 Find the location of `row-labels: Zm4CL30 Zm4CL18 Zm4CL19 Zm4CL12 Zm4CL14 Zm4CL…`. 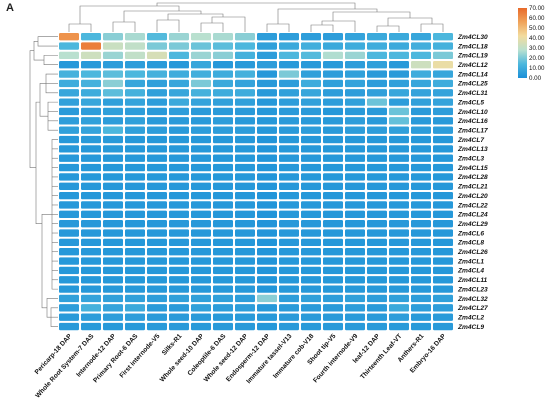

row-labels: Zm4CL30 Zm4CL18 Zm4CL19 Zm4CL12 Zm4CL14 Zm4CL… is located at coordinates (472, 182).